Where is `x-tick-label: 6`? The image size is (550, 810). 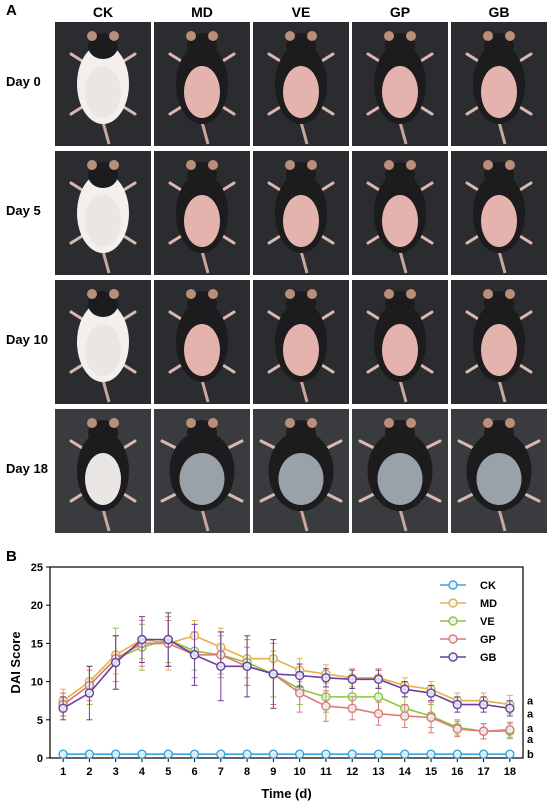 x-tick-label: 6 is located at coordinates (194, 772).